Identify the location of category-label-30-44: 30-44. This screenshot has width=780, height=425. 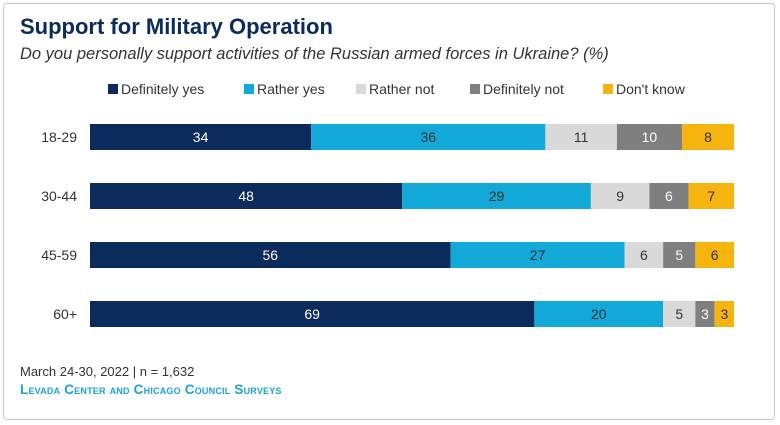
(59, 196).